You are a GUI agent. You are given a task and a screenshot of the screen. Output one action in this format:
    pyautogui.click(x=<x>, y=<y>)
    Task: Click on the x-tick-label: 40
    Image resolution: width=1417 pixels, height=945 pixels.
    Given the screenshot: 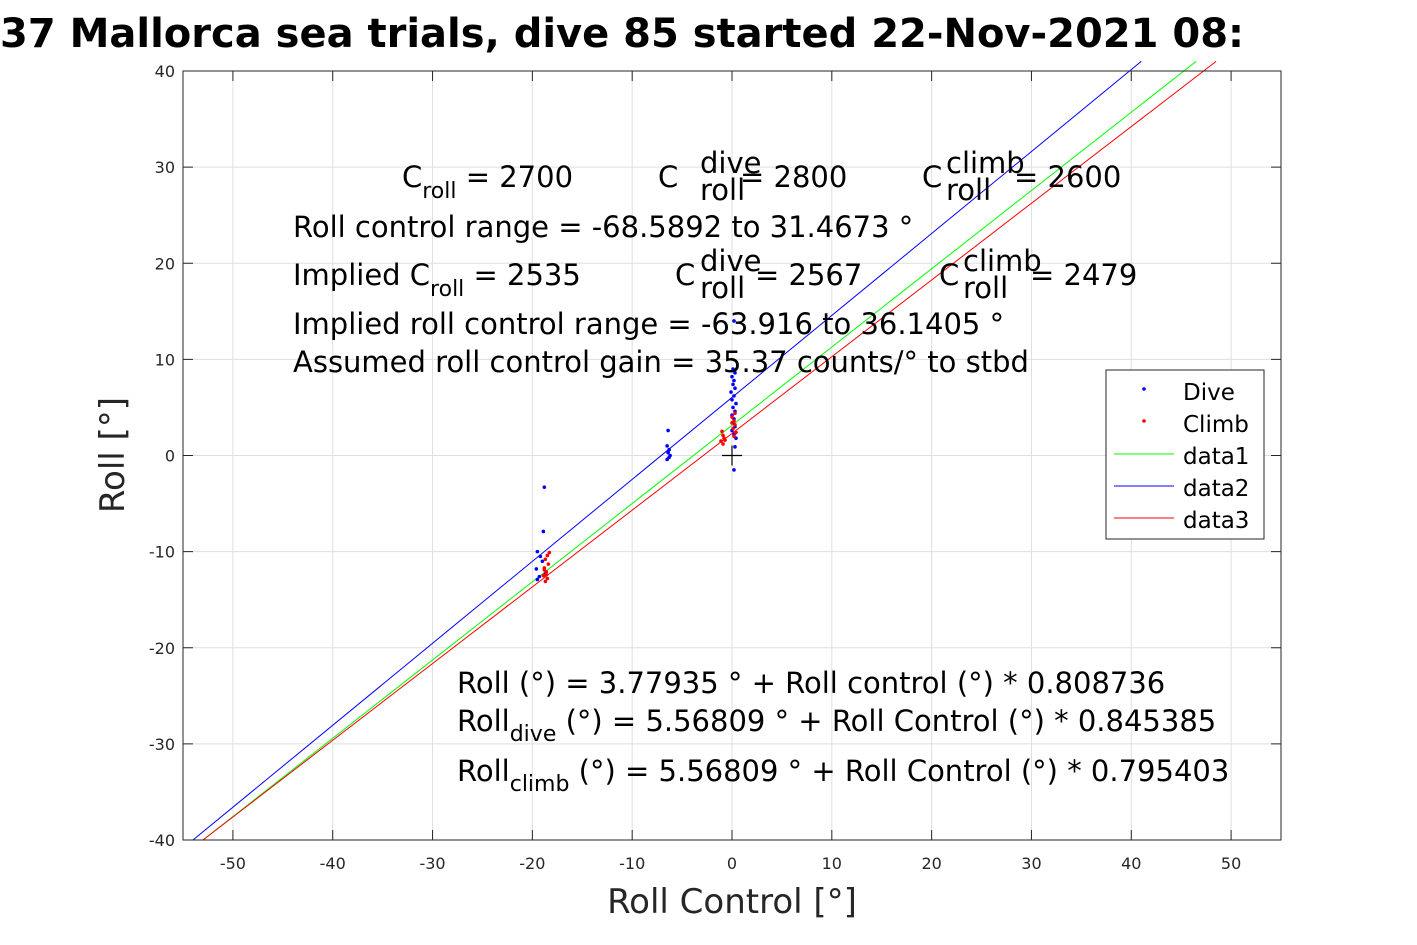 What is the action you would take?
    pyautogui.click(x=1131, y=863)
    